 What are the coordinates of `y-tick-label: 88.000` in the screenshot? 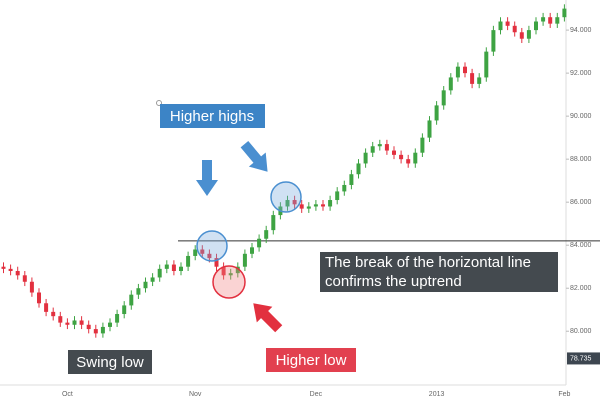 It's located at (581, 159).